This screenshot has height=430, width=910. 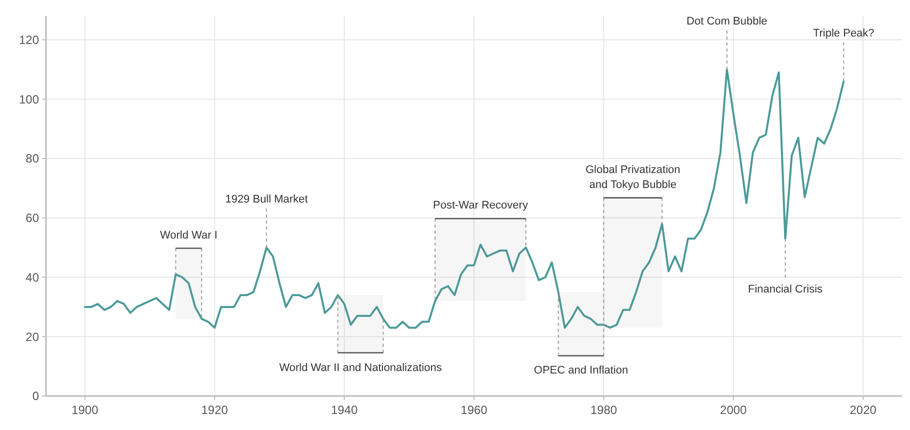 What do you see at coordinates (863, 410) in the screenshot?
I see `x-tick-label: 2020` at bounding box center [863, 410].